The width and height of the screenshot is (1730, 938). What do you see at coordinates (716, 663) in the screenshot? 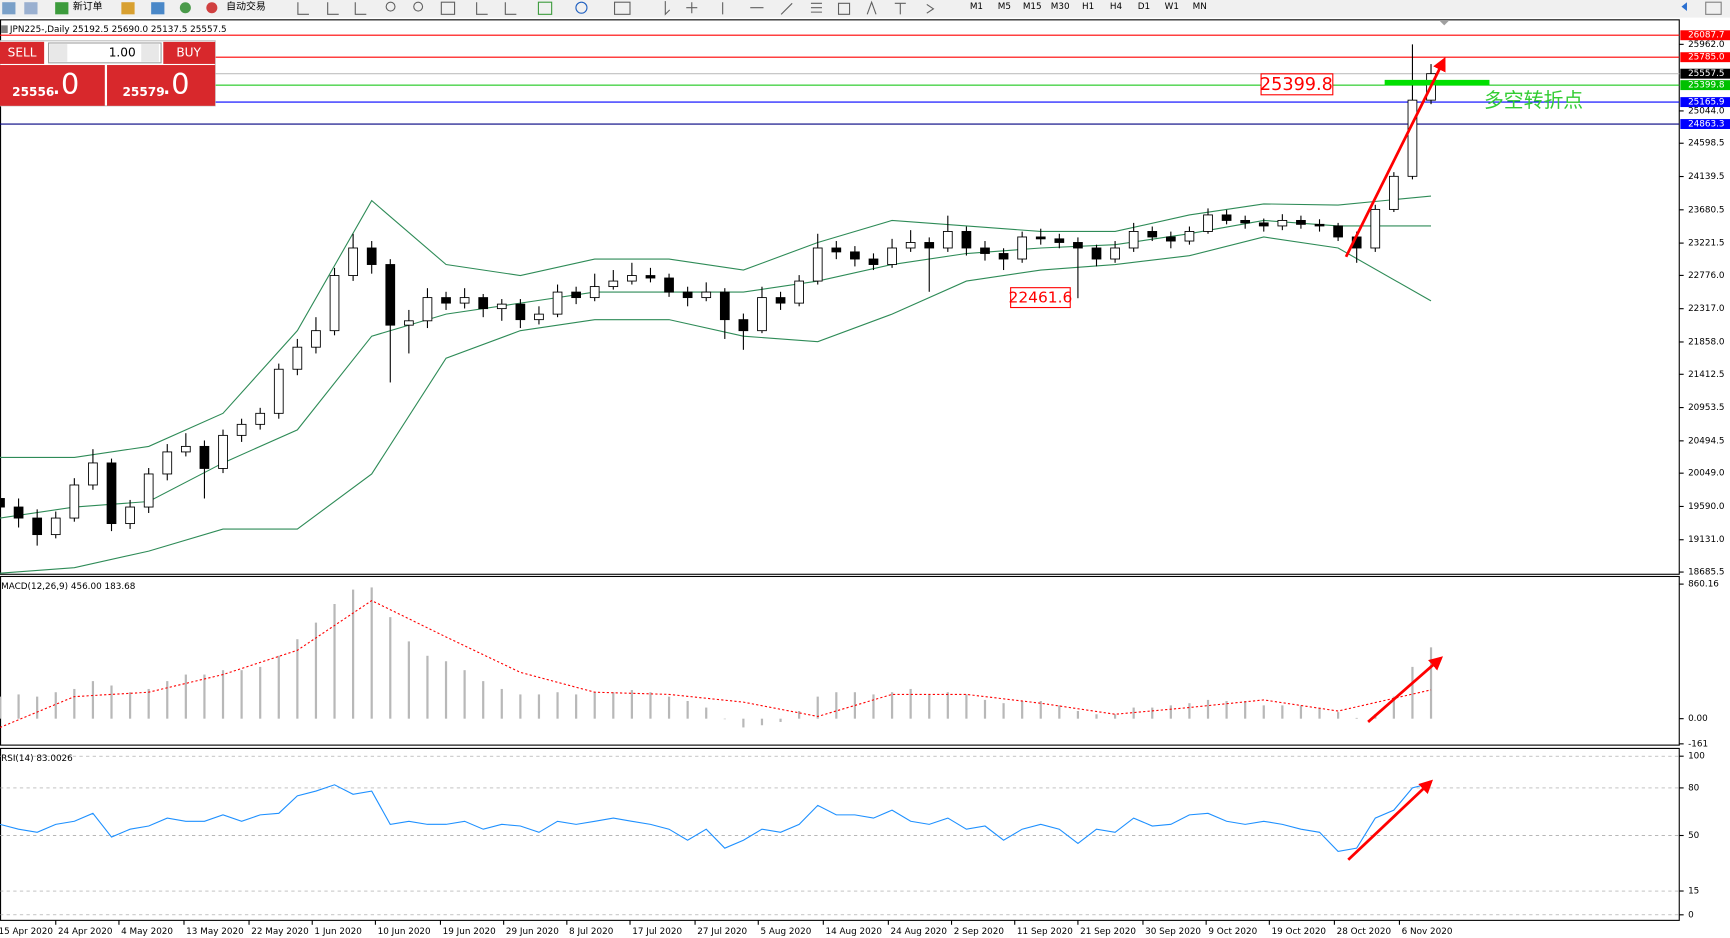
I see `macd-signal` at bounding box center [716, 663].